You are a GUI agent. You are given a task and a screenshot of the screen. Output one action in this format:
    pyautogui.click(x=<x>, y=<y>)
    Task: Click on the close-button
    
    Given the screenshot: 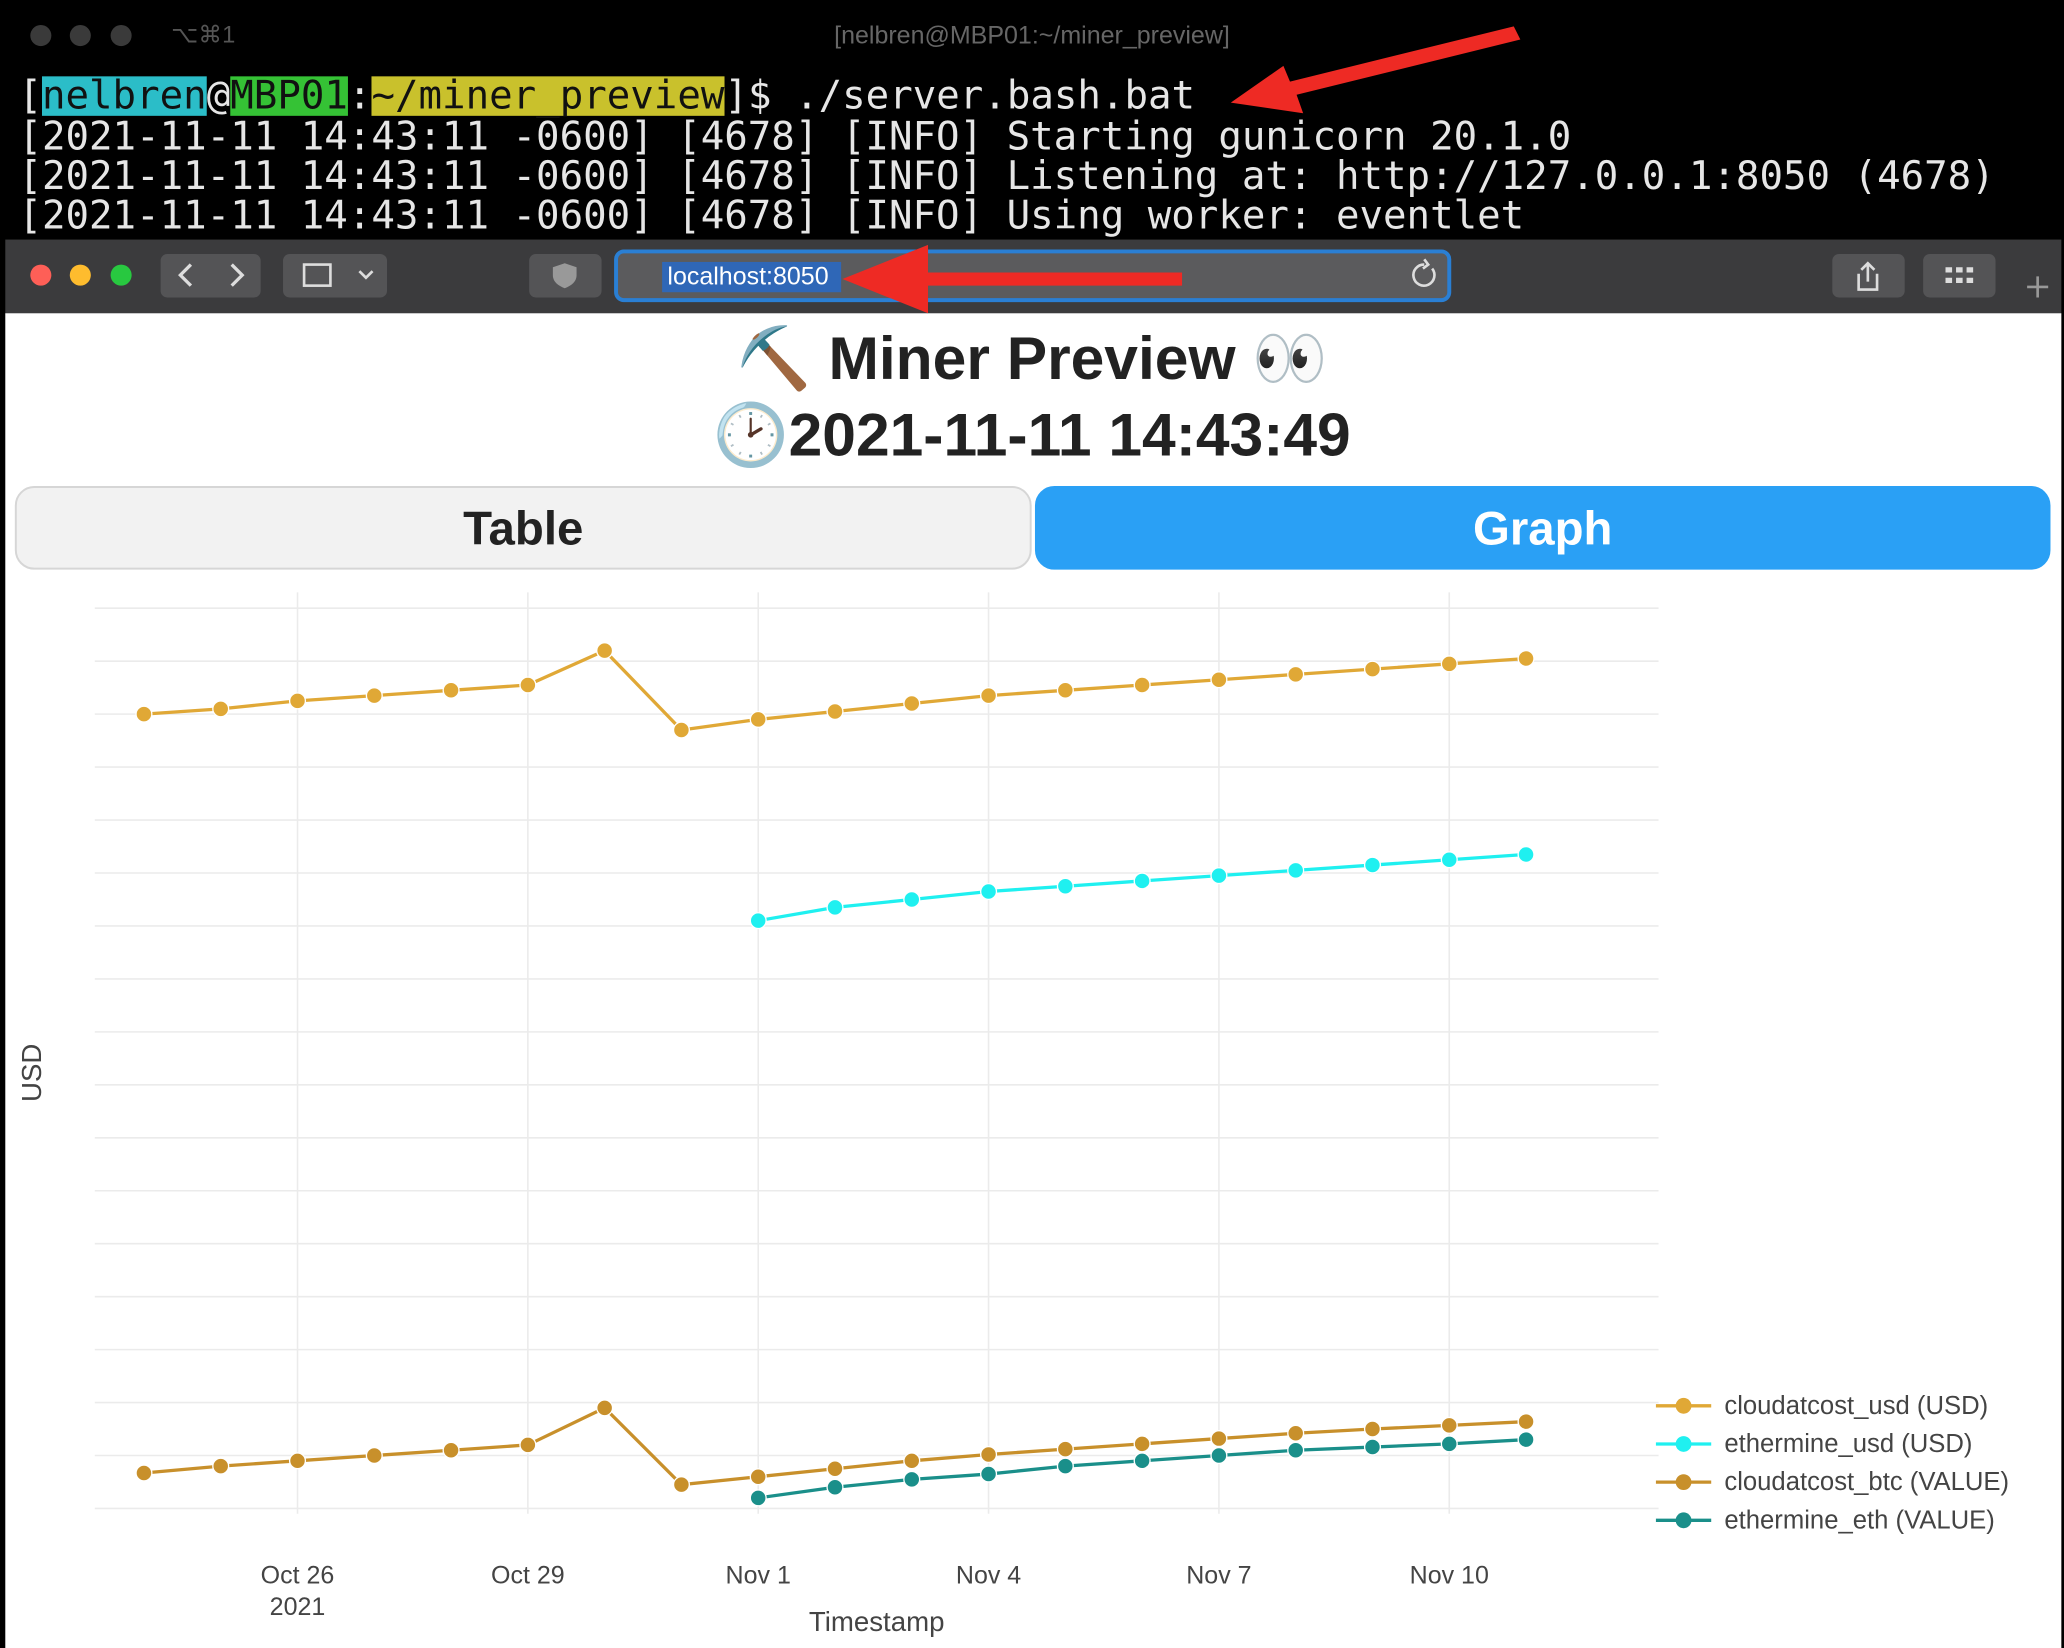 What is the action you would take?
    pyautogui.click(x=41, y=275)
    